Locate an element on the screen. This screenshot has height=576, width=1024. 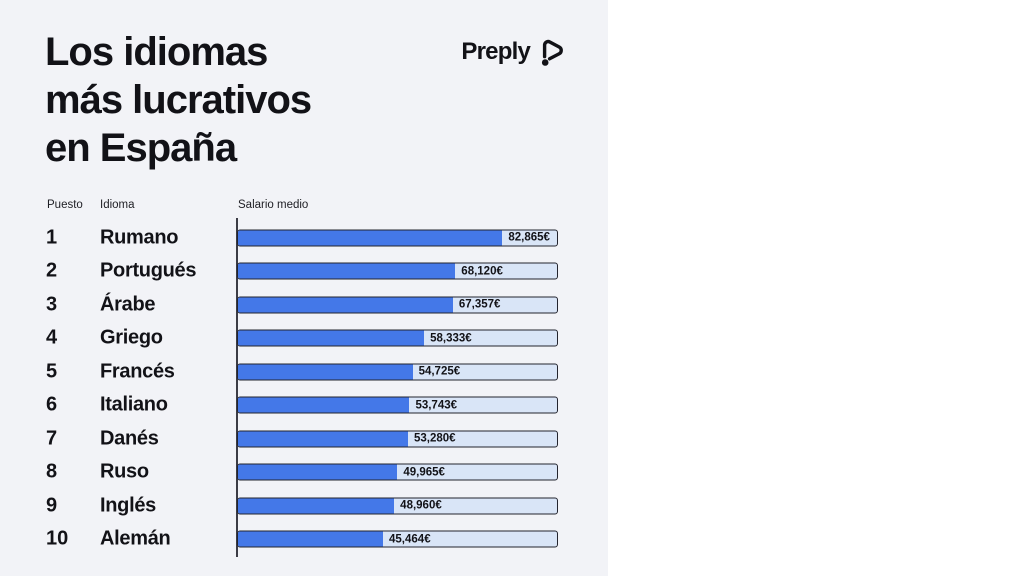
table-row: 6 Italiano 53,743€ is located at coordinates (304, 406).